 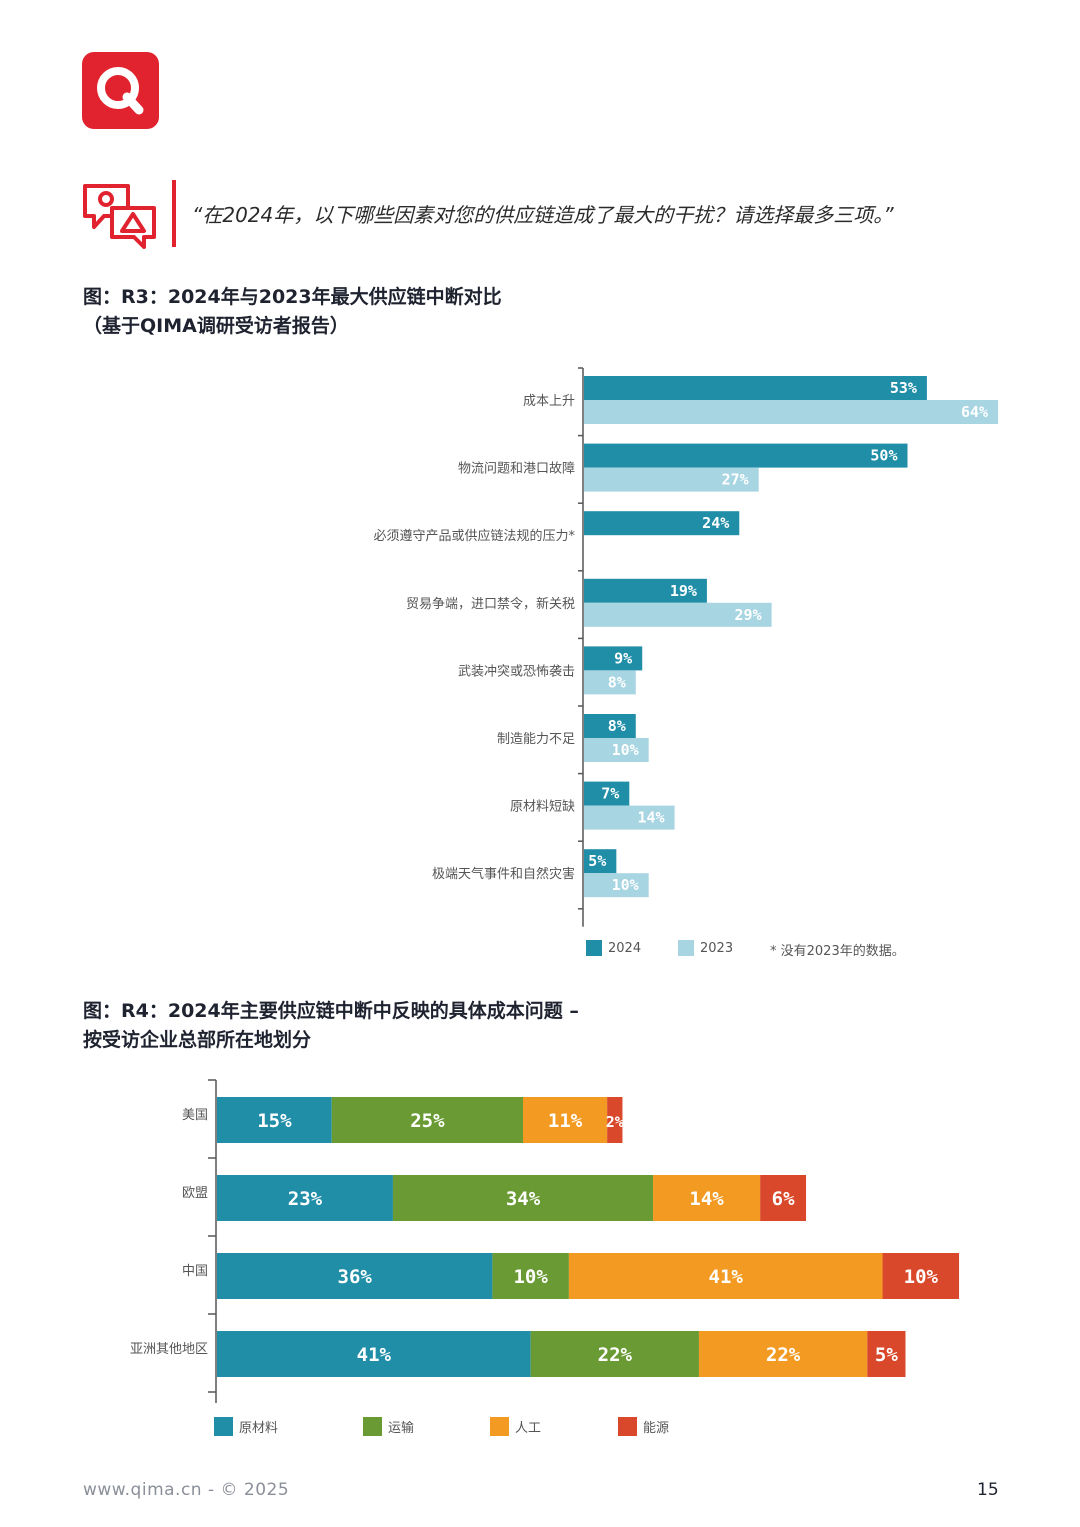 I want to click on r3-category-label: 贸易争端，进口禁令，新关税, so click(x=490, y=604).